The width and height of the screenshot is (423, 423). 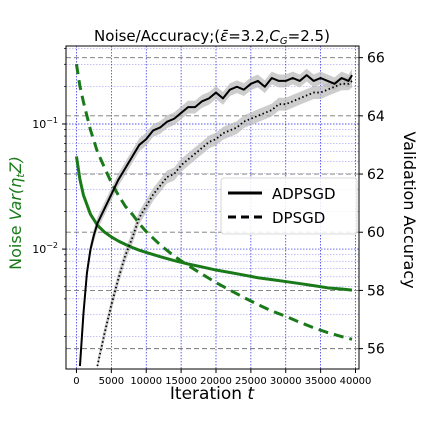 What do you see at coordinates (376, 350) in the screenshot?
I see `y-right-tick-label-0: 56` at bounding box center [376, 350].